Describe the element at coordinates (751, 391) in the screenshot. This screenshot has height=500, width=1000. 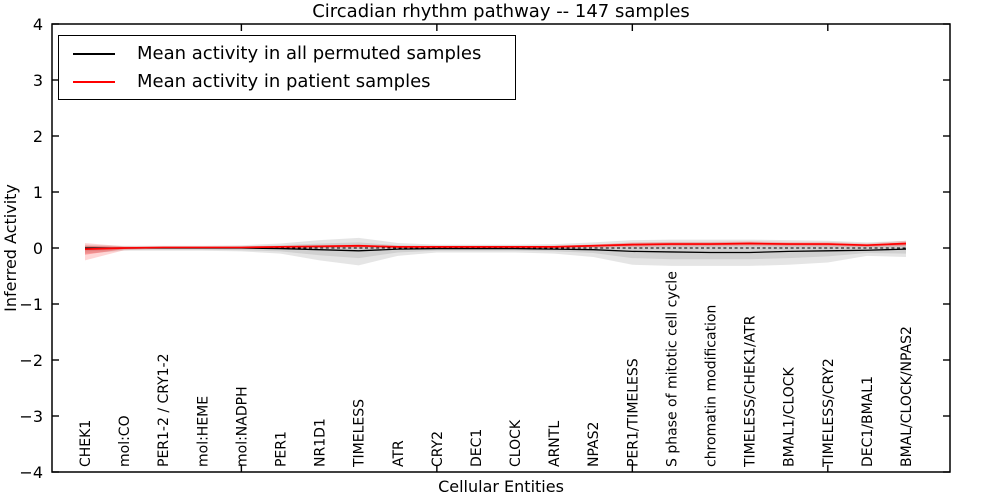
I see `entity-label: TIMELESS/CHEK1/ATR` at that location.